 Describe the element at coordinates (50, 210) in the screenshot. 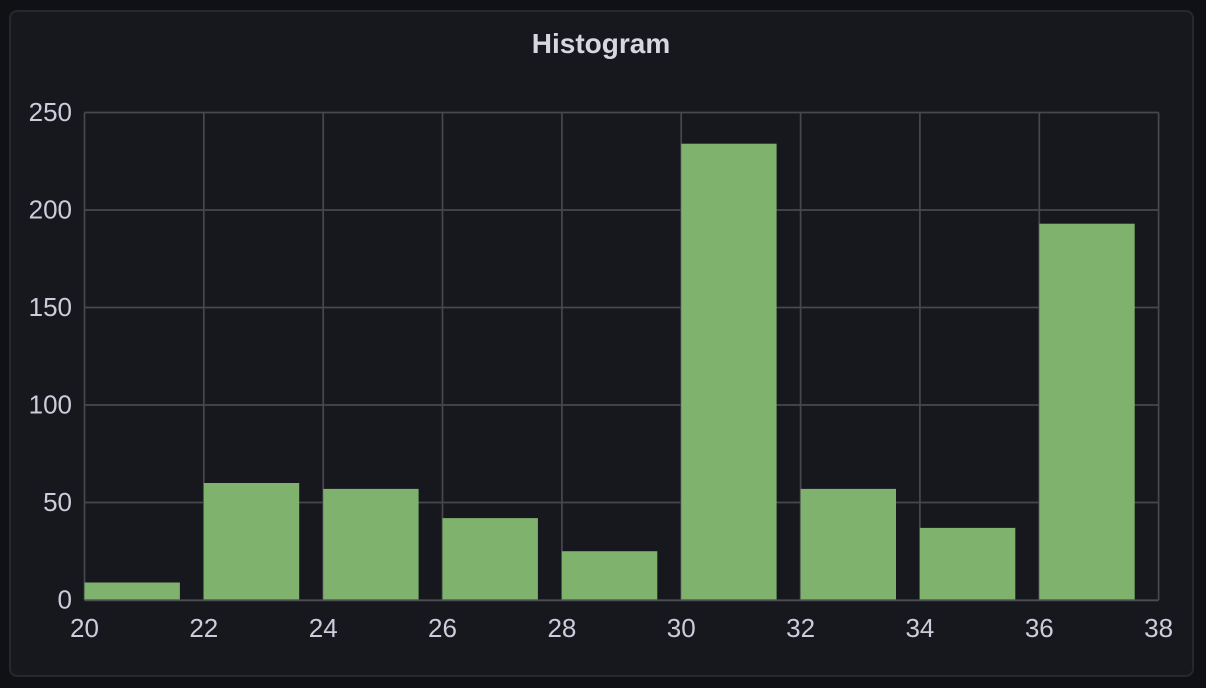

I see `svg-text: 200` at that location.